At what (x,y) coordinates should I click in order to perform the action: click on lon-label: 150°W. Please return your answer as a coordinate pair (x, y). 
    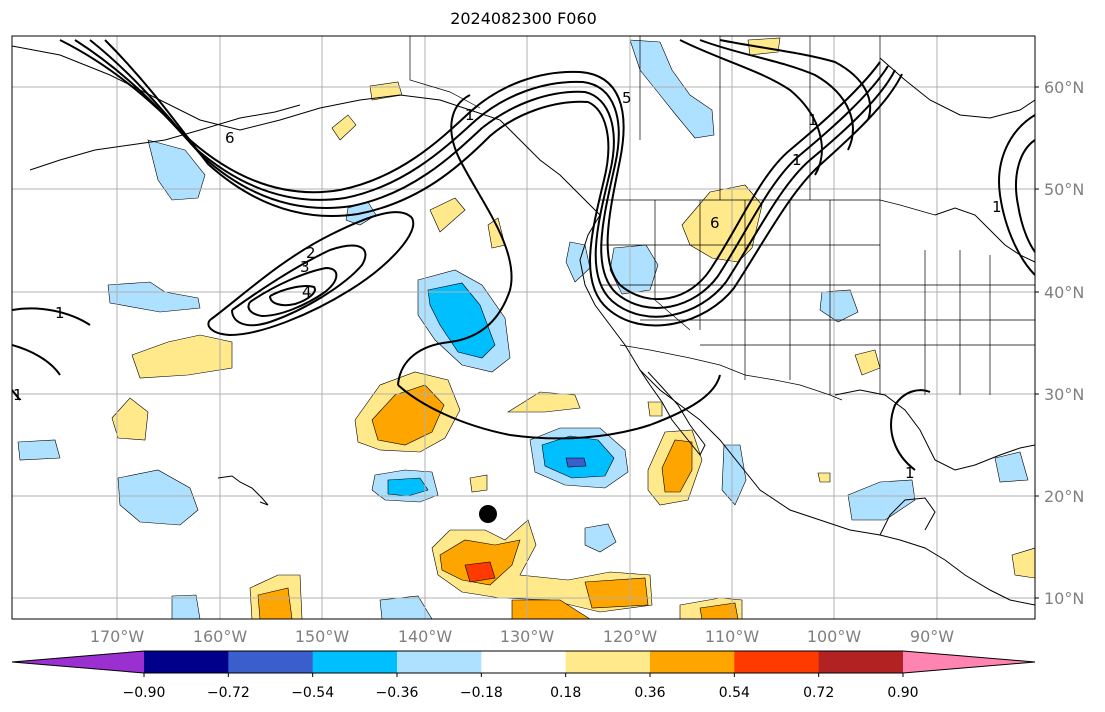
    Looking at the image, I should click on (322, 636).